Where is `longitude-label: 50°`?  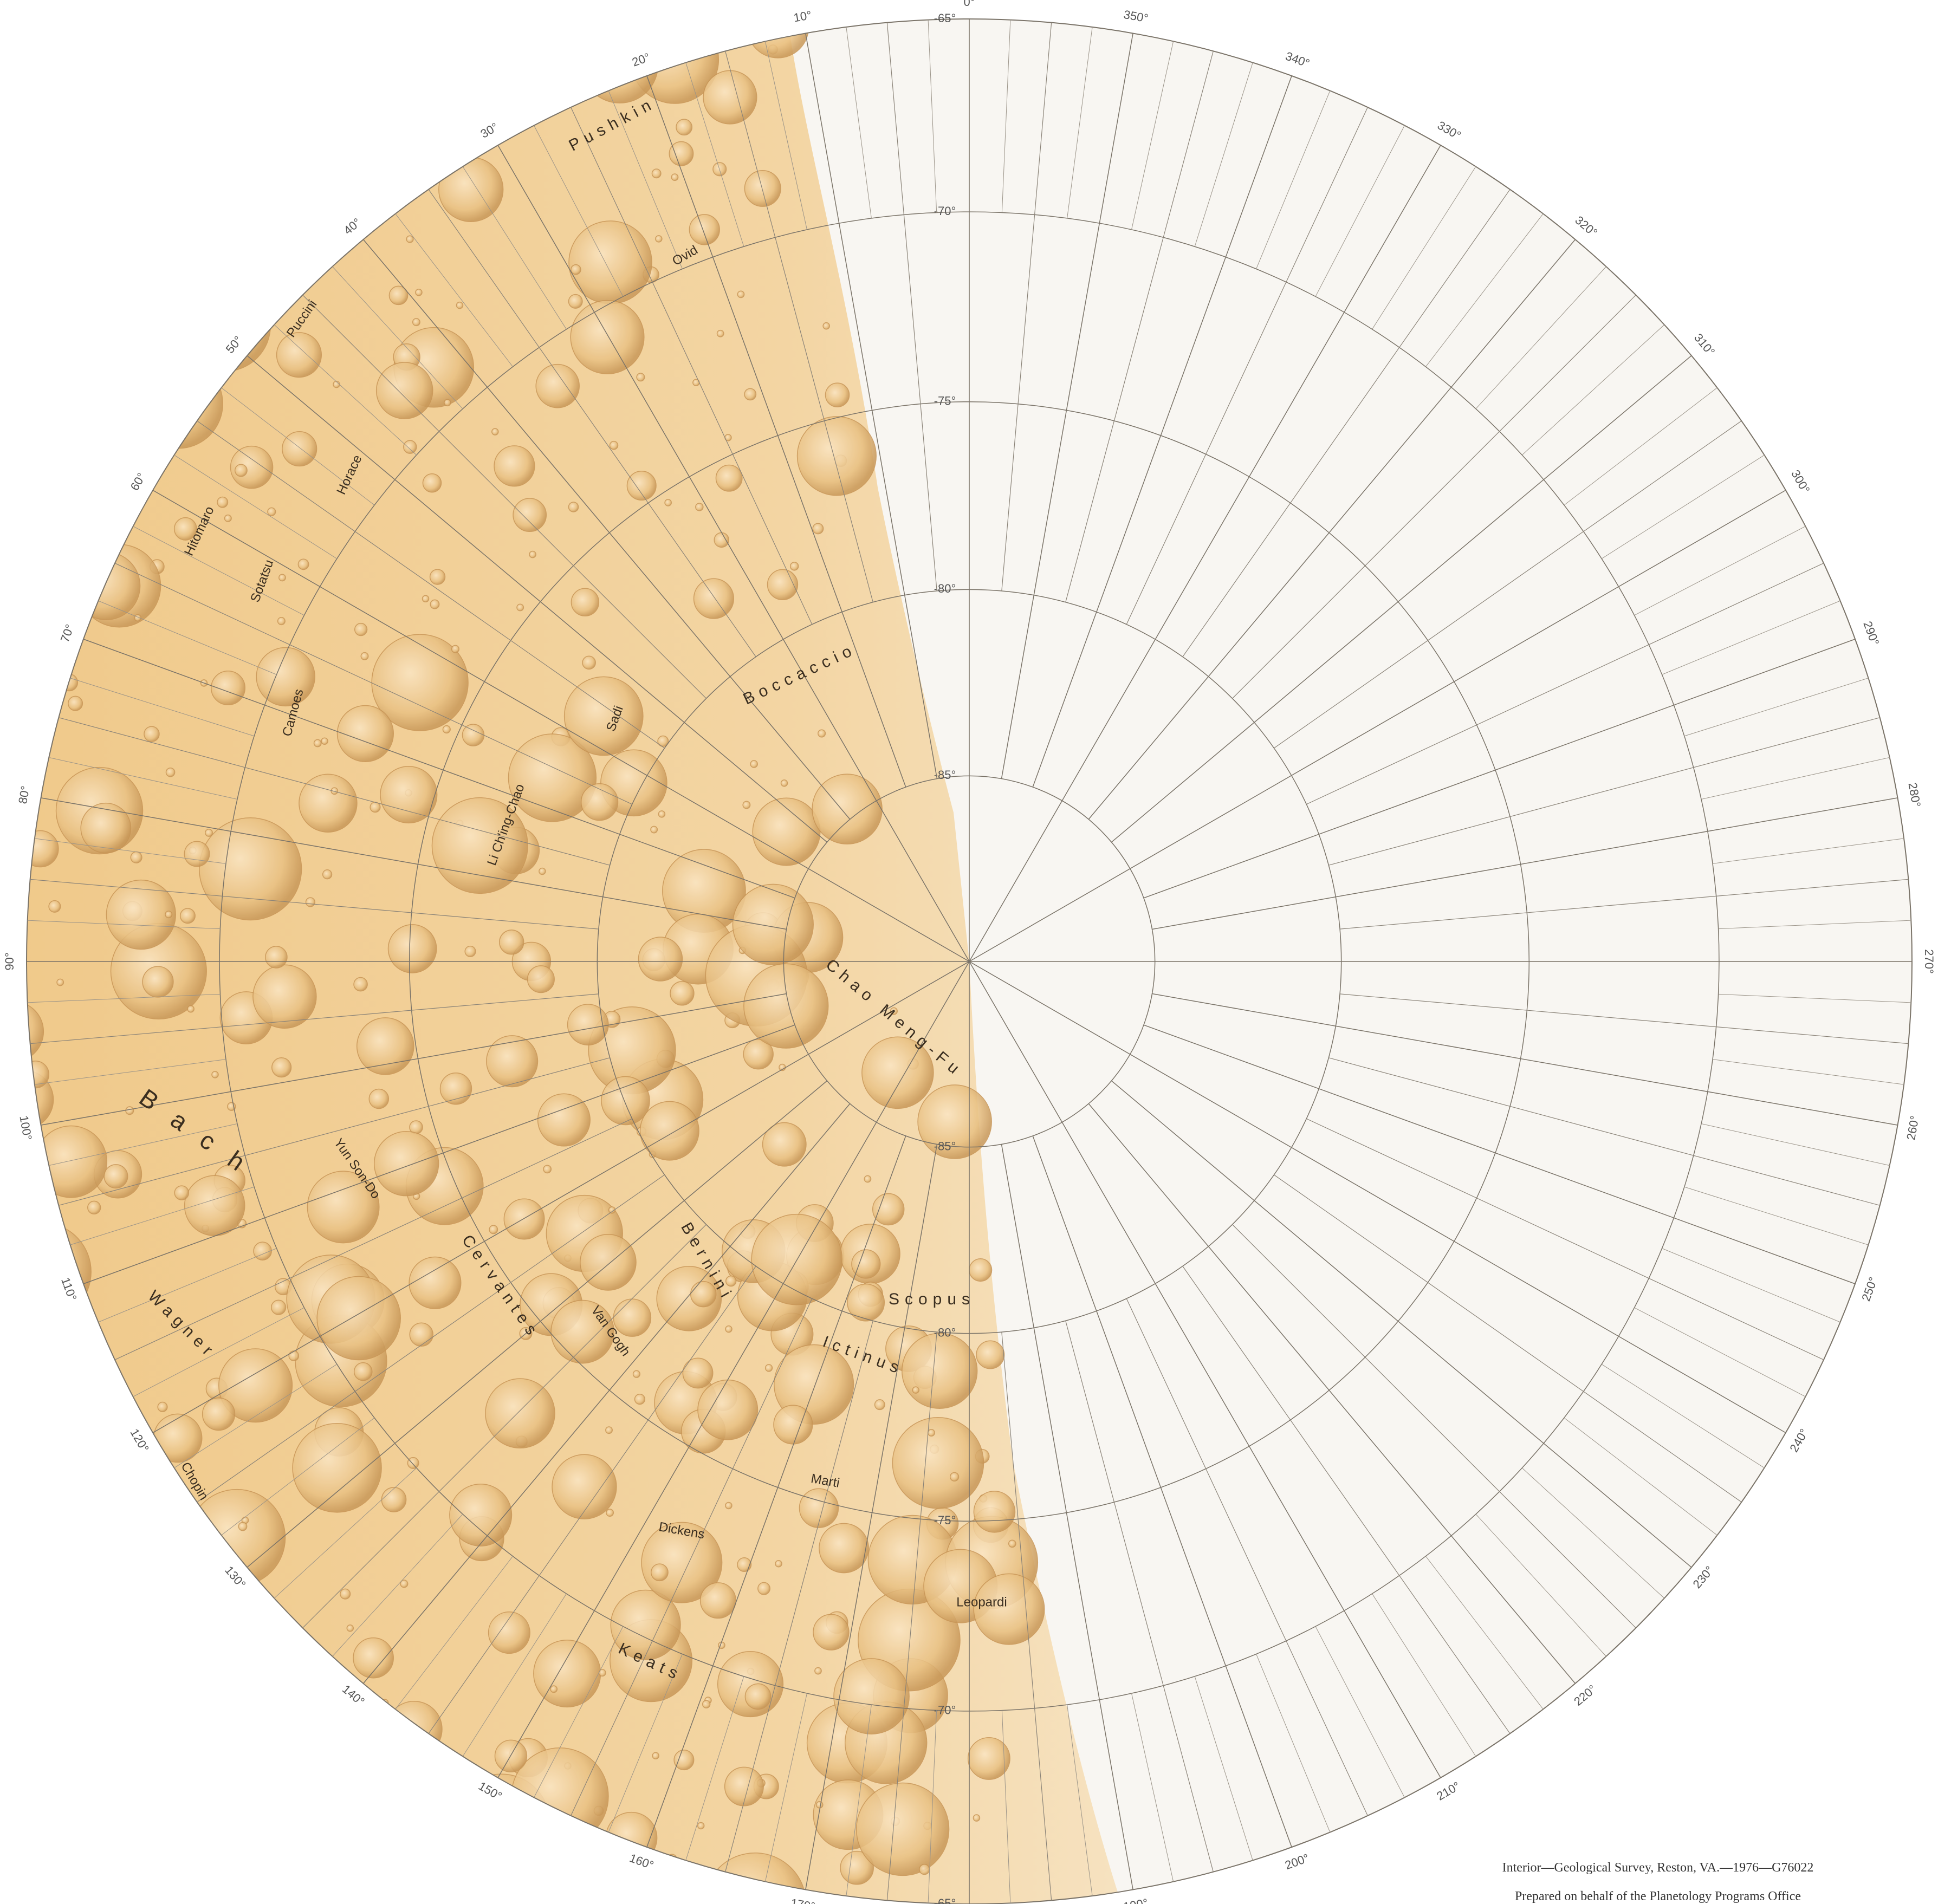 longitude-label: 50° is located at coordinates (234, 344).